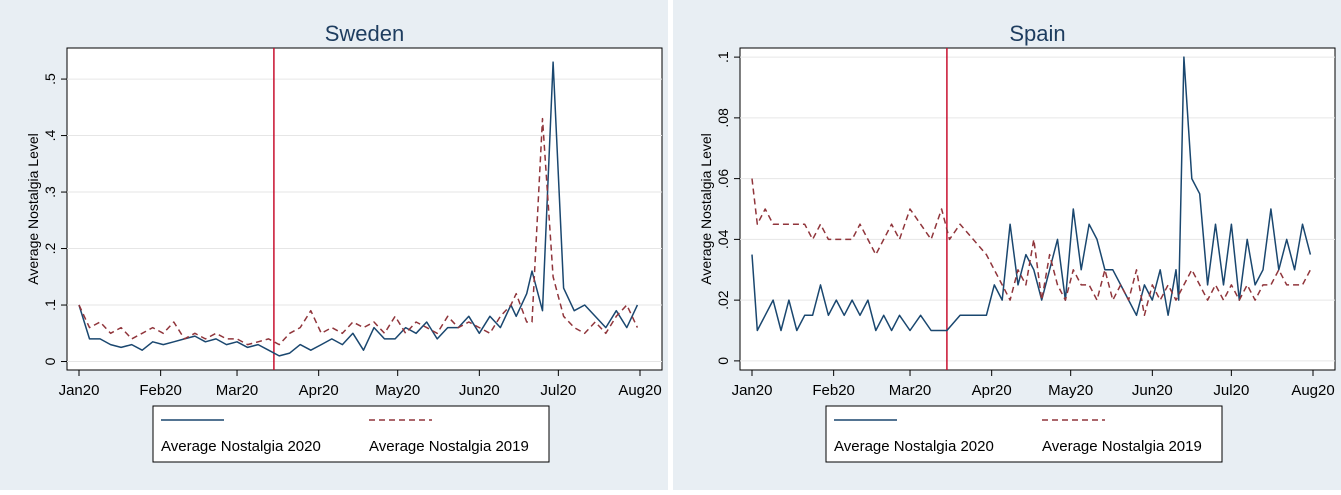  Describe the element at coordinates (50, 79) in the screenshot. I see `y-tick-label: .5` at that location.